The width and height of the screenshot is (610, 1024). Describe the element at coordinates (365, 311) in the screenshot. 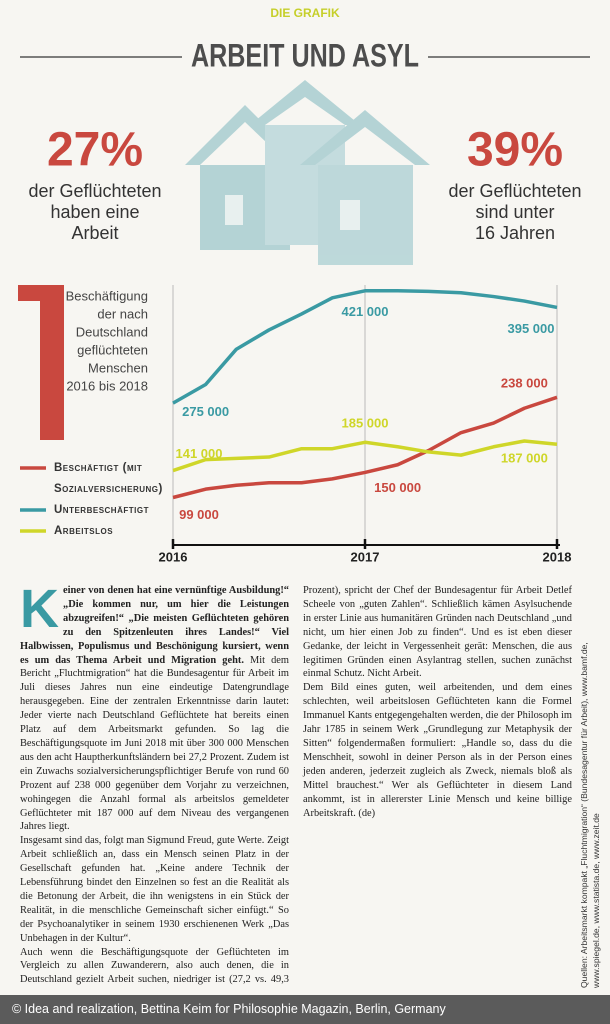

I see `value-label: 421 000` at that location.